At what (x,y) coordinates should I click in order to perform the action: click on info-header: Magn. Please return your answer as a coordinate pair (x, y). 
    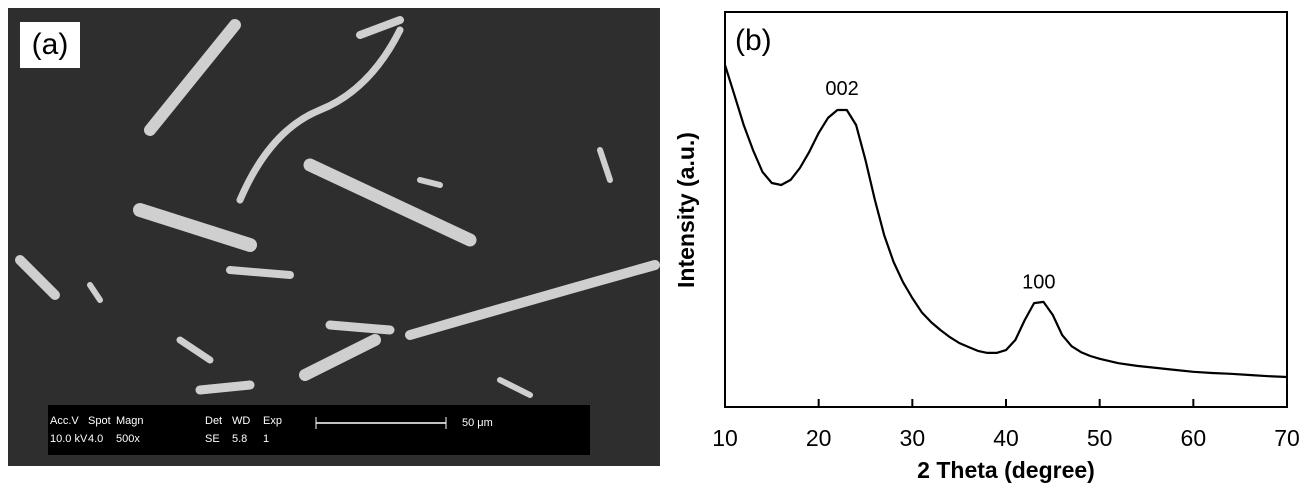
    Looking at the image, I should click on (130, 421).